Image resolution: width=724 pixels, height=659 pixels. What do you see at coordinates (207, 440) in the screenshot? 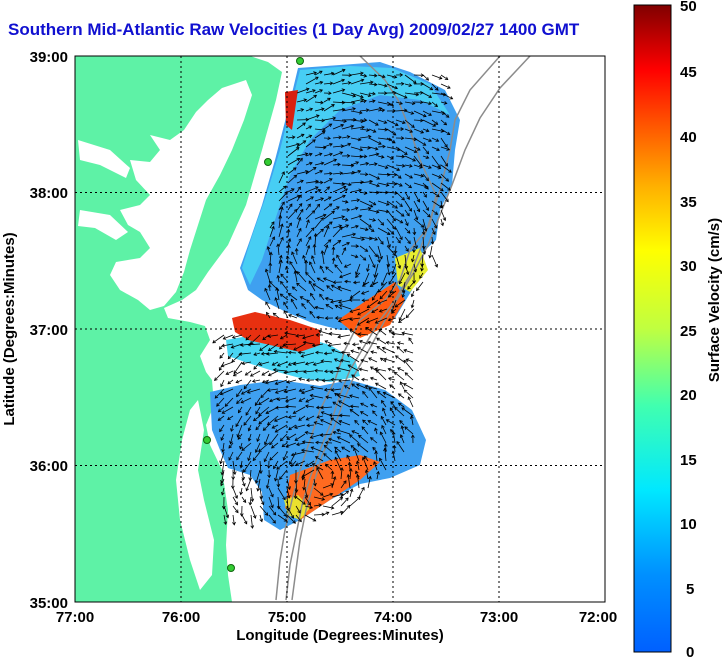
I see `radar-station` at bounding box center [207, 440].